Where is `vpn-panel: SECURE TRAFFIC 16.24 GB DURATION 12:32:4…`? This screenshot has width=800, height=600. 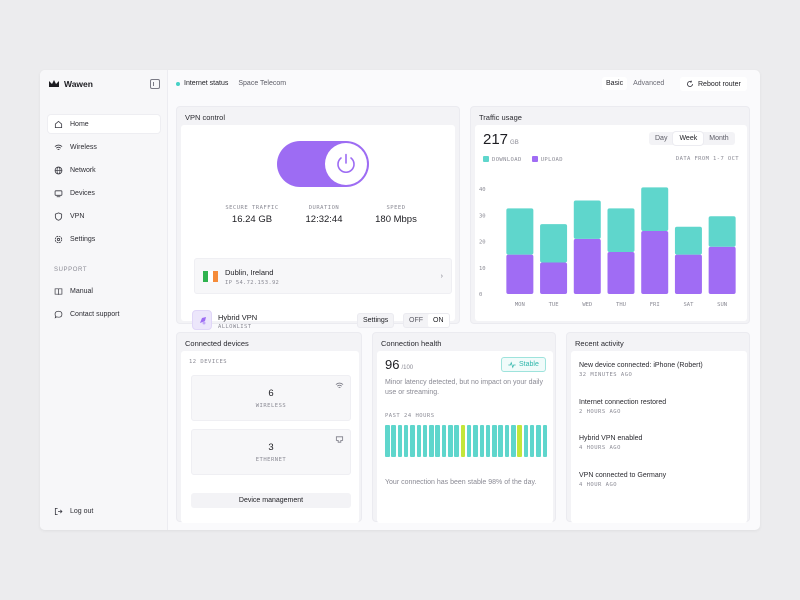 vpn-panel: SECURE TRAFFIC 16.24 GB DURATION 12:32:4… is located at coordinates (318, 227).